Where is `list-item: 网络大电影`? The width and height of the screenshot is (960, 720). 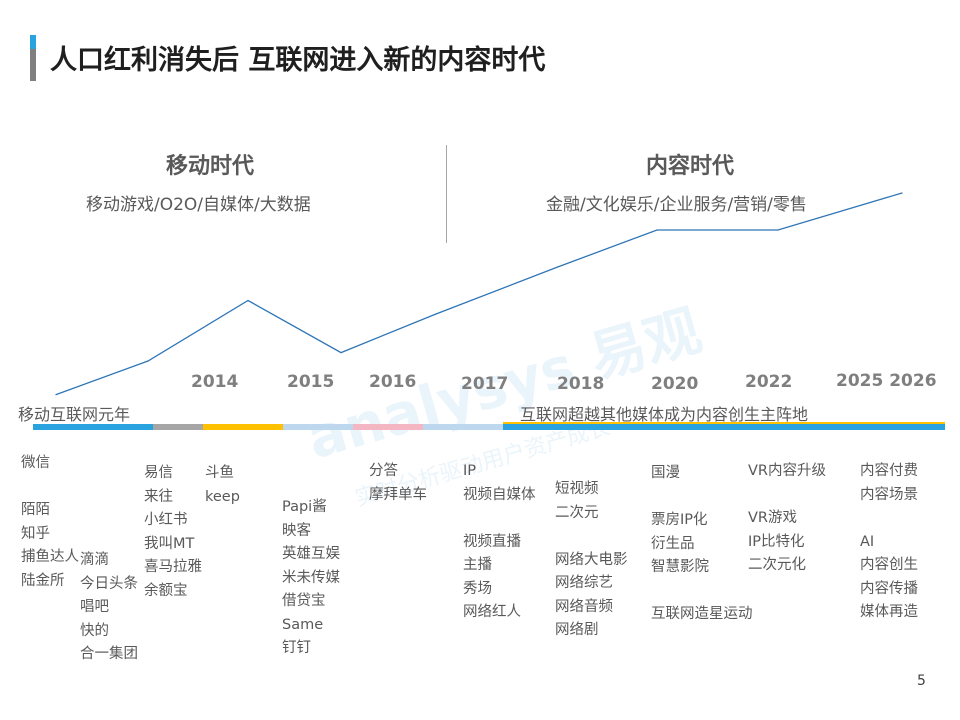
list-item: 网络大电影 is located at coordinates (591, 559).